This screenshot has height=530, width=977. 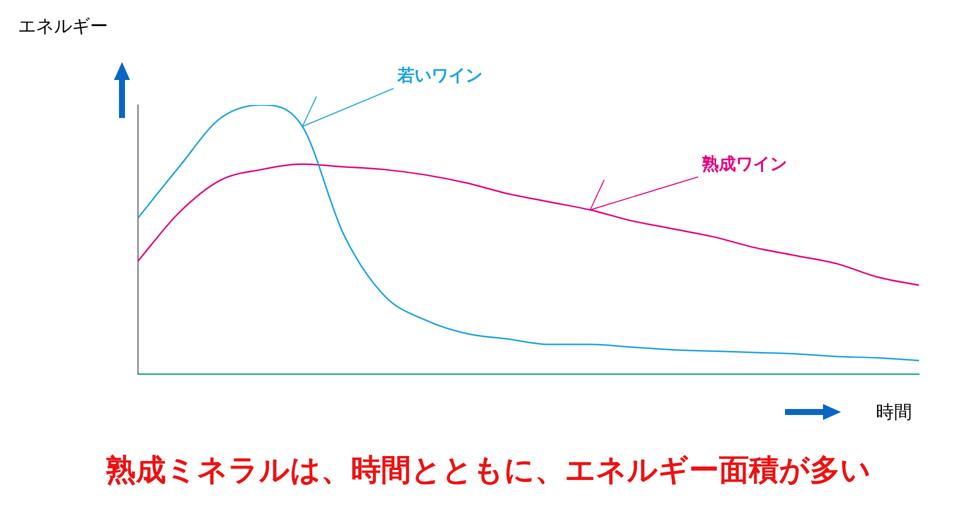 What do you see at coordinates (894, 412) in the screenshot?
I see `x-axis-title: 時間` at bounding box center [894, 412].